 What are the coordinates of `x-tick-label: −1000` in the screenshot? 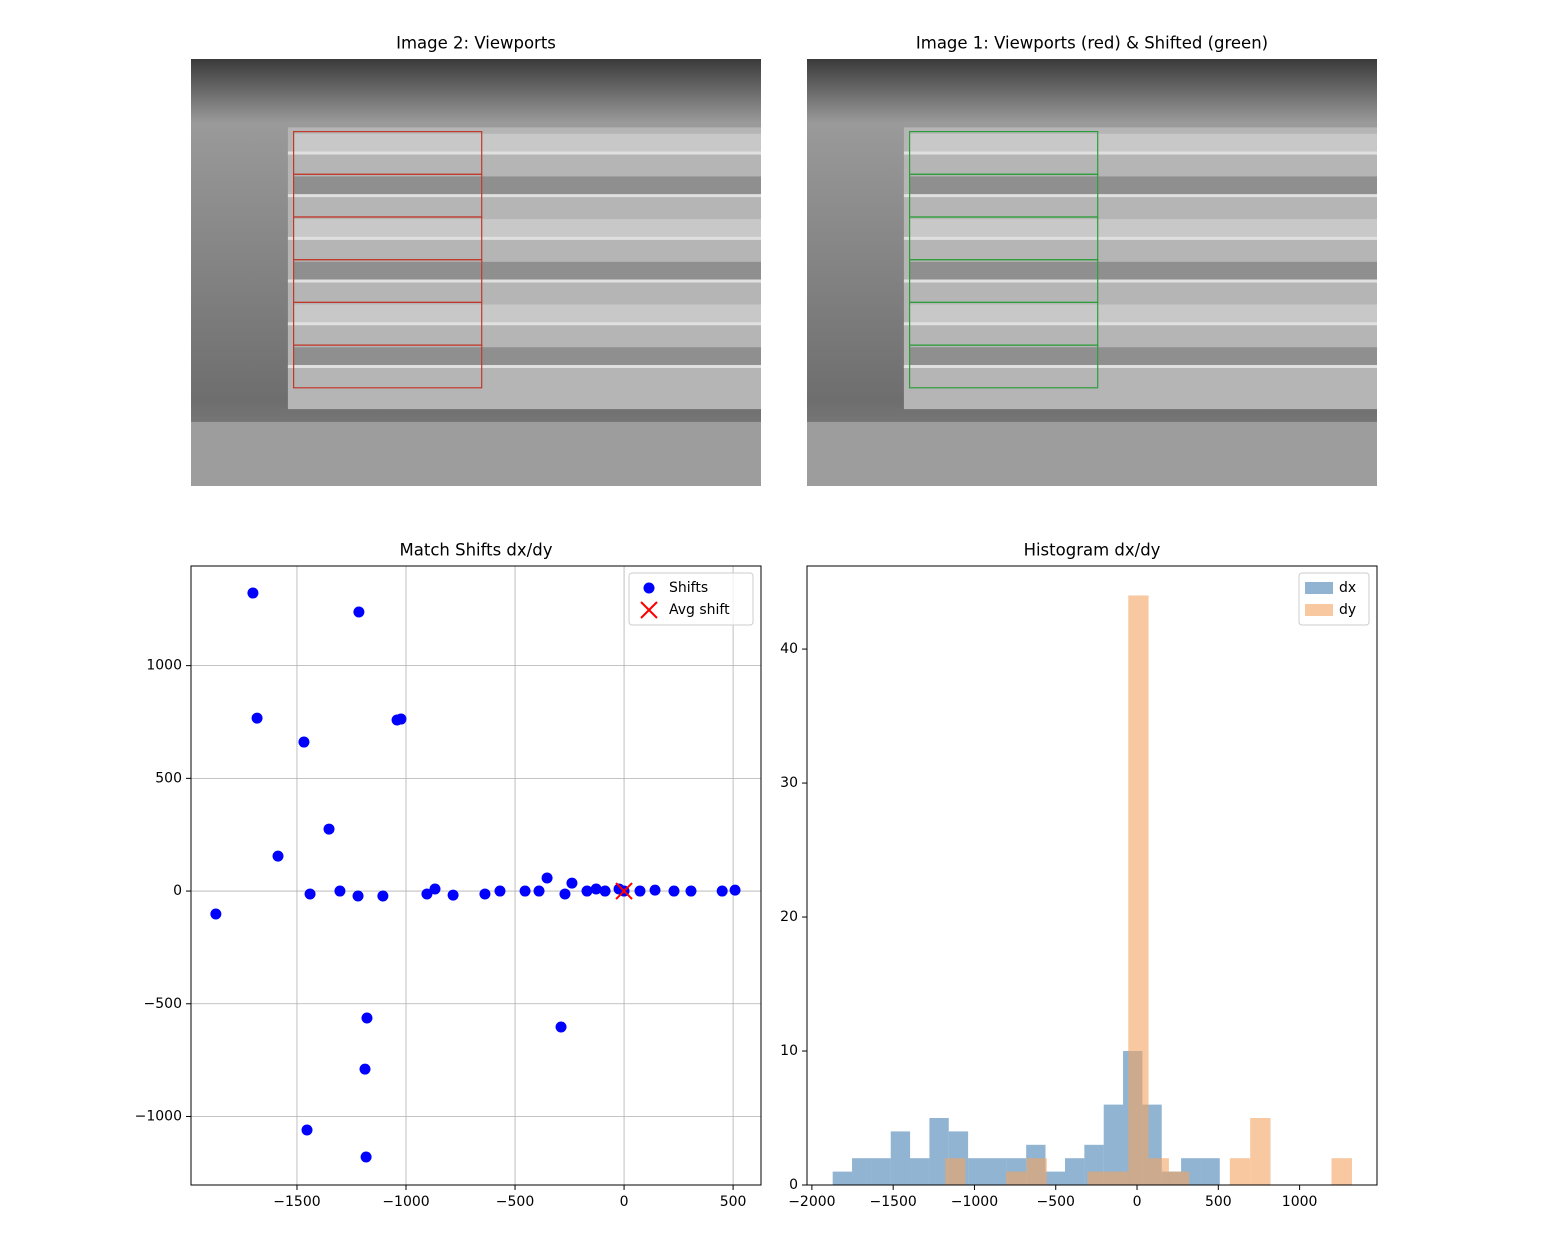 It's located at (405, 1202).